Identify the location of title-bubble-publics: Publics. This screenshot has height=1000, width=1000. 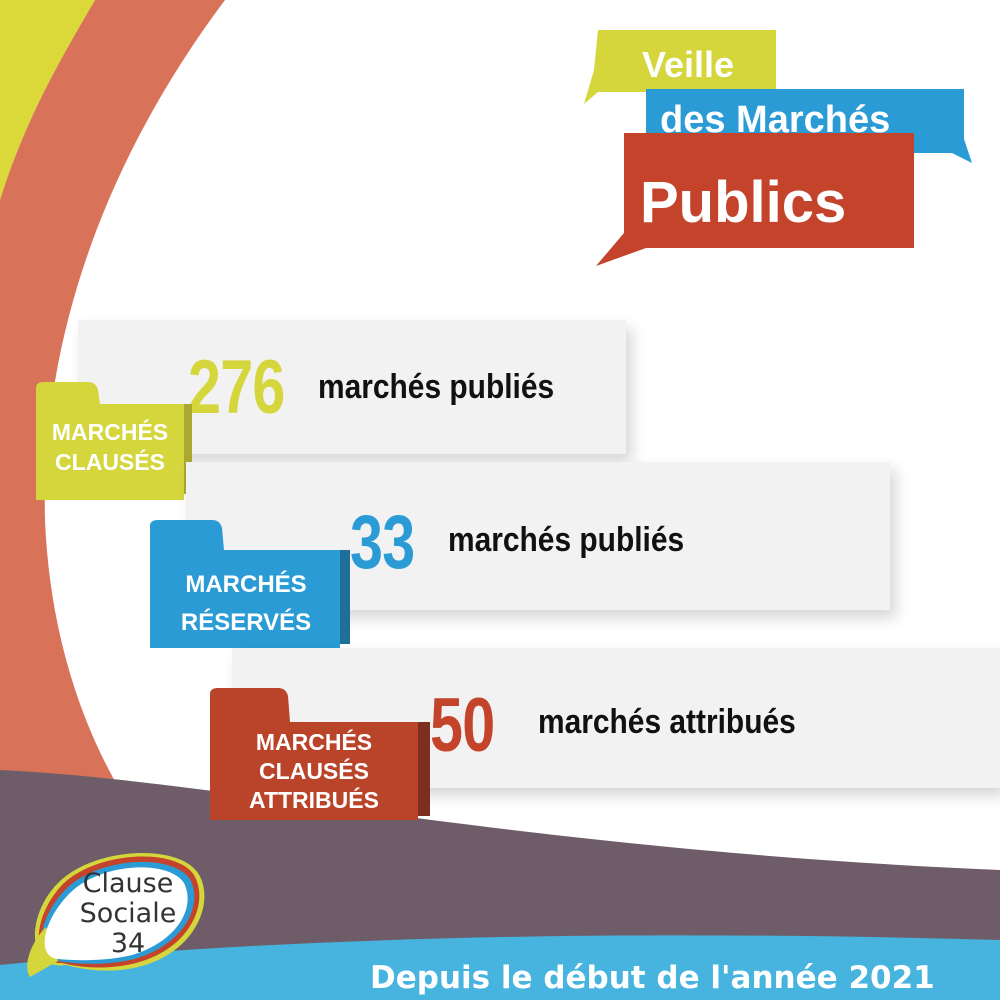
(755, 200).